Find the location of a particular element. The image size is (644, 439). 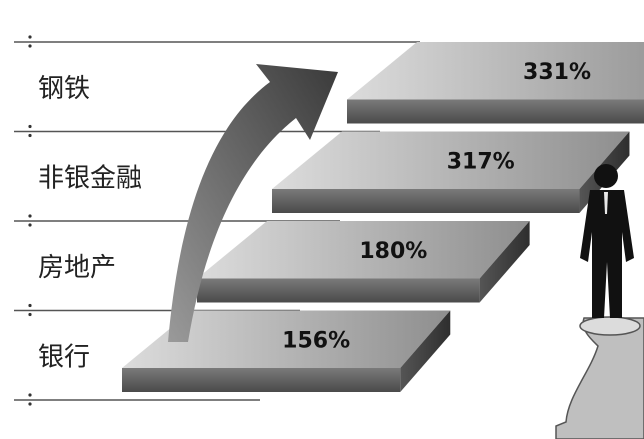

category-label: 钢铁 is located at coordinates (64, 89).